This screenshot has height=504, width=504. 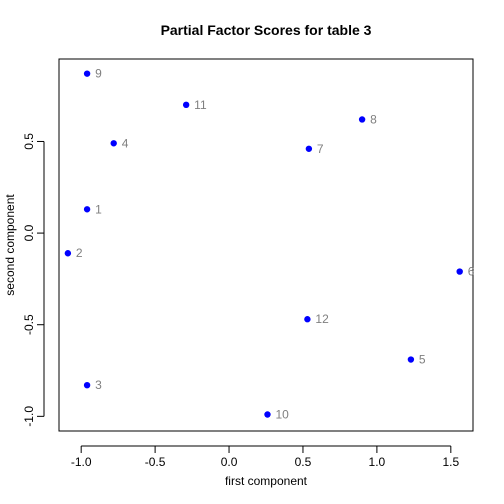 What do you see at coordinates (29, 416) in the screenshot?
I see `y-tick-label: -1.0` at bounding box center [29, 416].